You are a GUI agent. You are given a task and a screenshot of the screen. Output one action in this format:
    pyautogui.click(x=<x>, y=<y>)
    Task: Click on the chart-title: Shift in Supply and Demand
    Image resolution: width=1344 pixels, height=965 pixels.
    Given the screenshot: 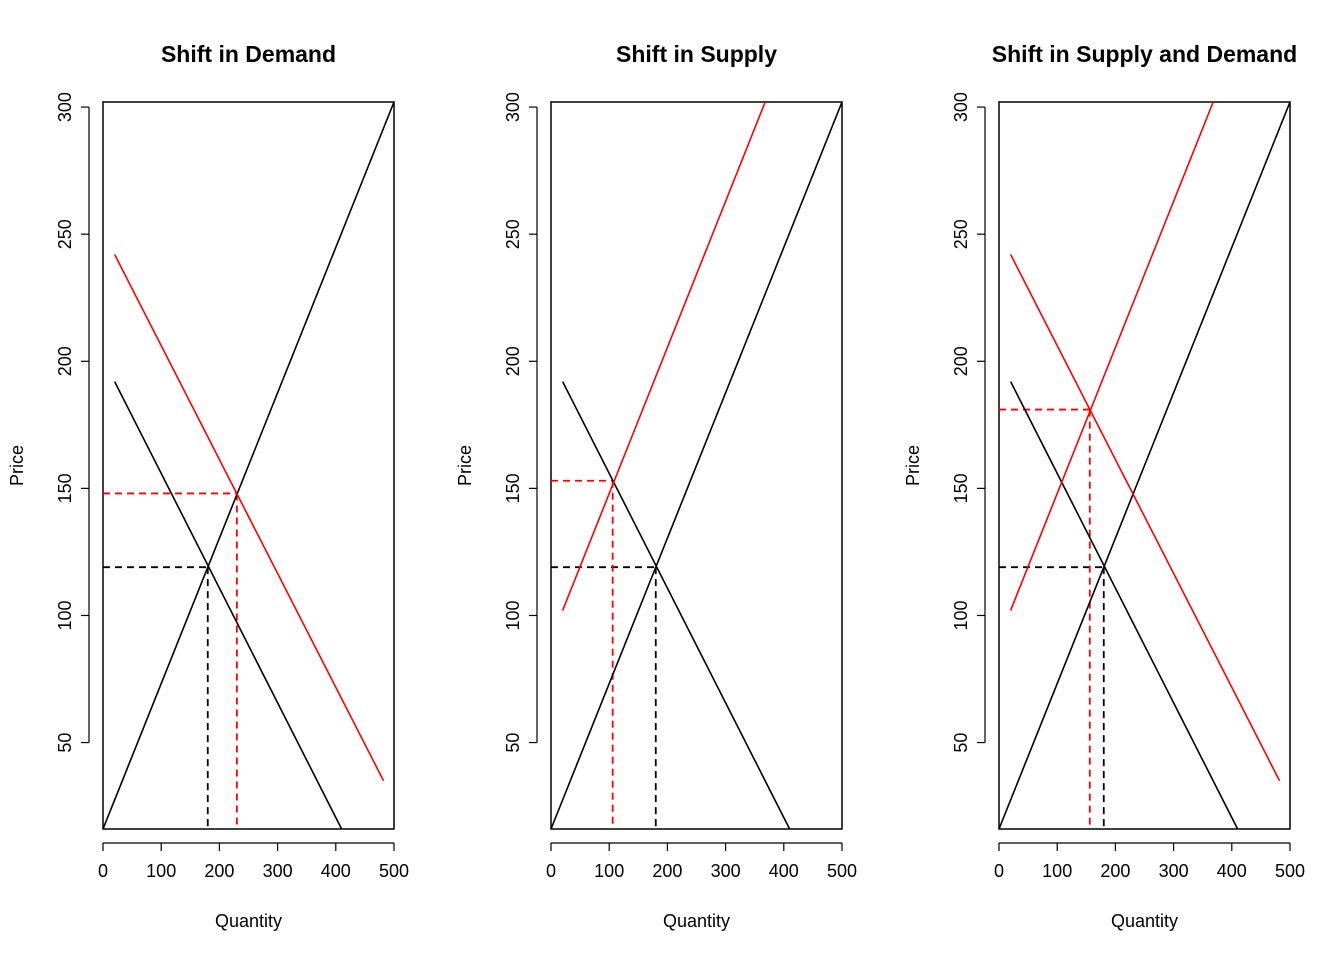 What is the action you would take?
    pyautogui.click(x=1144, y=54)
    